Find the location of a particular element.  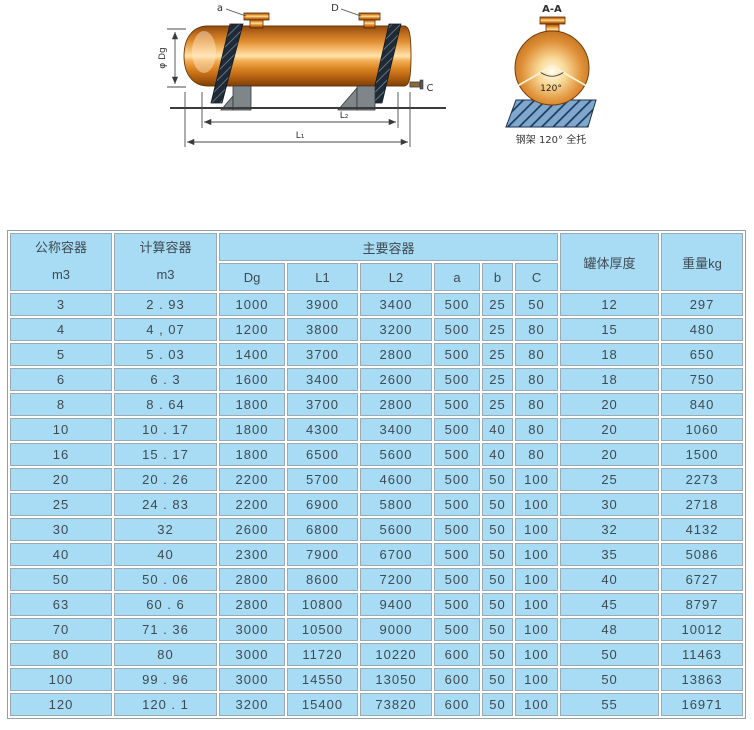

table-row: 80 80 3000 11720 10220 600 50 100 50 11463 is located at coordinates (377, 654).